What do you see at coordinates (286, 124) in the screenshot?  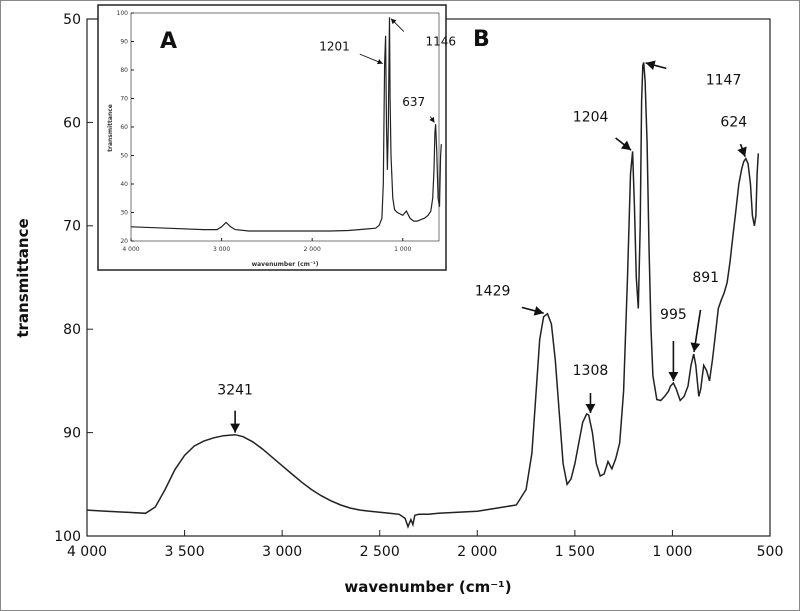 I see `inset-spectrum-line` at bounding box center [286, 124].